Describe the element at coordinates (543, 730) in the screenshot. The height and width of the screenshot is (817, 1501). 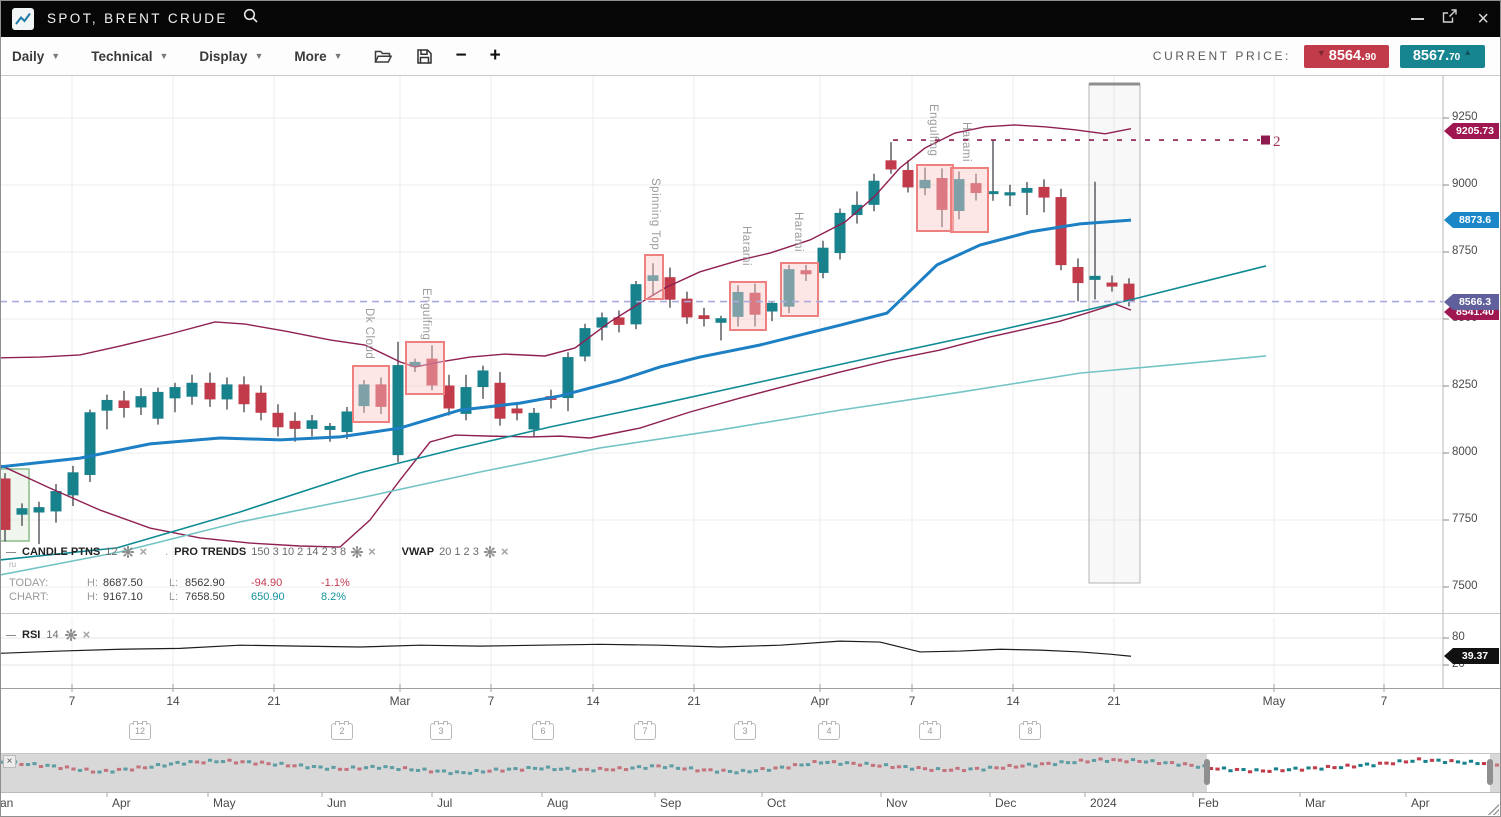
I see `calendar-event-icon: 6` at that location.